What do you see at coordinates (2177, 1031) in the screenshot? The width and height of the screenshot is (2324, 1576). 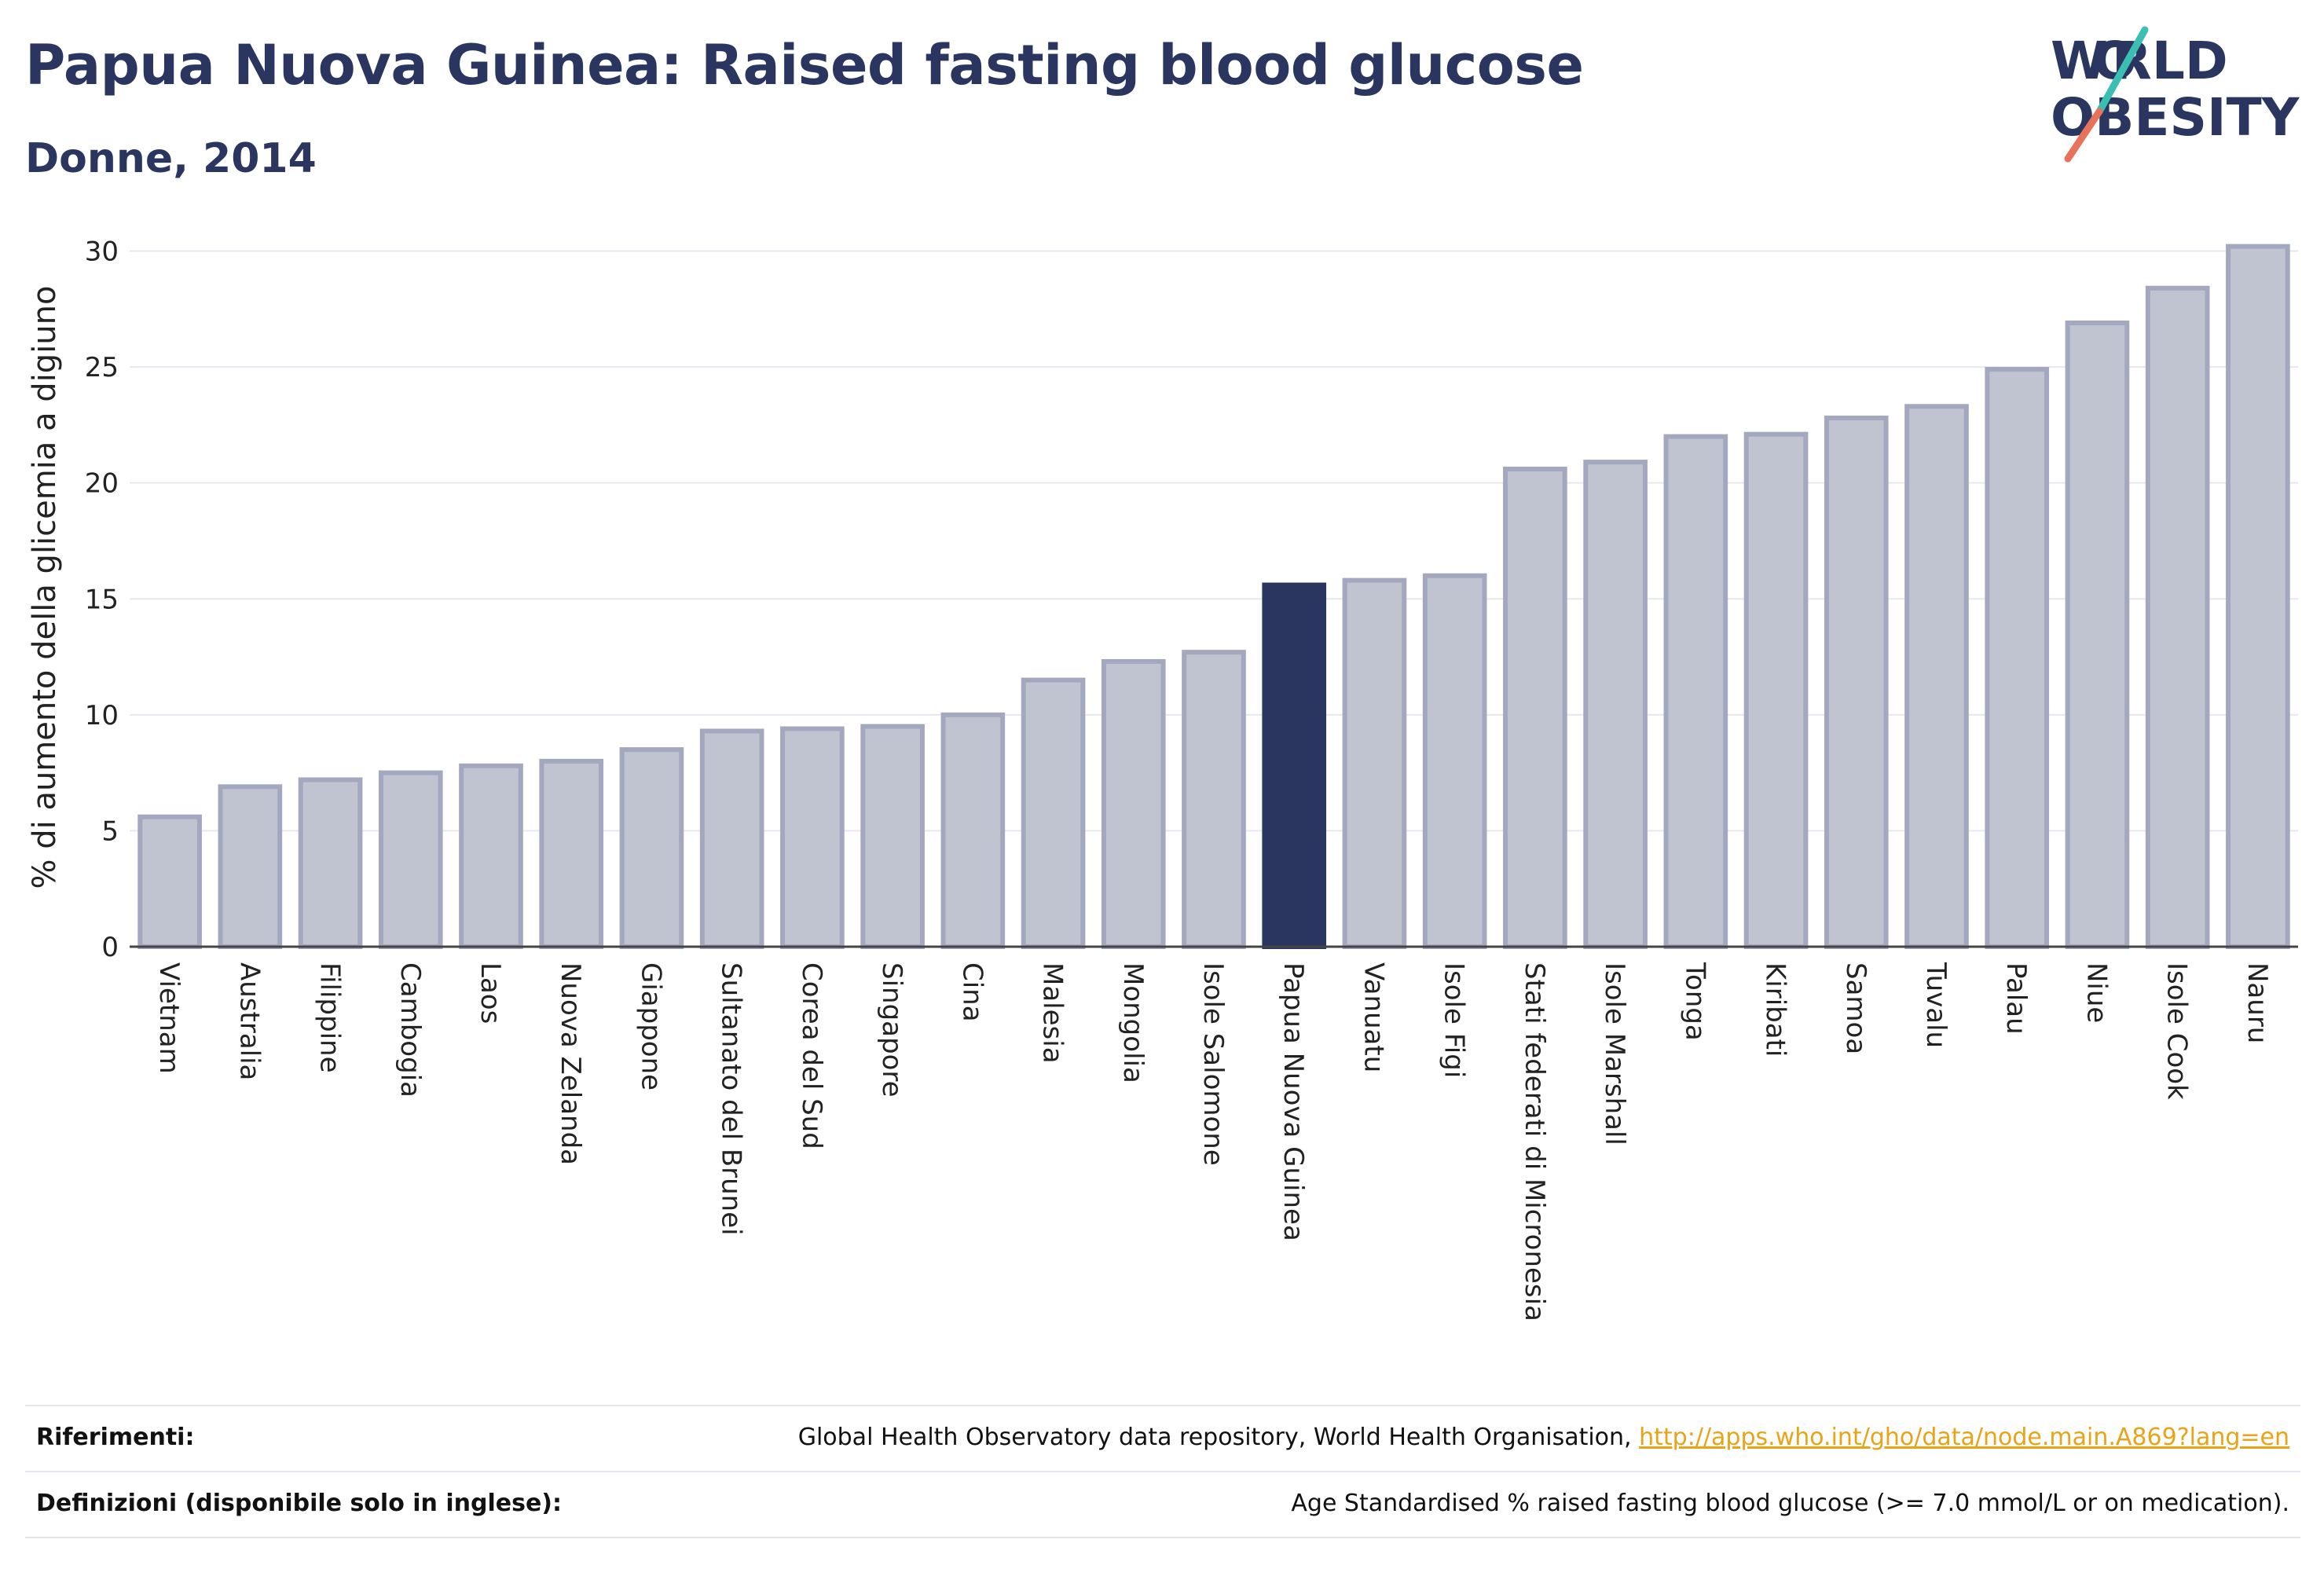 I see `x-tick-label: Isole Cook` at bounding box center [2177, 1031].